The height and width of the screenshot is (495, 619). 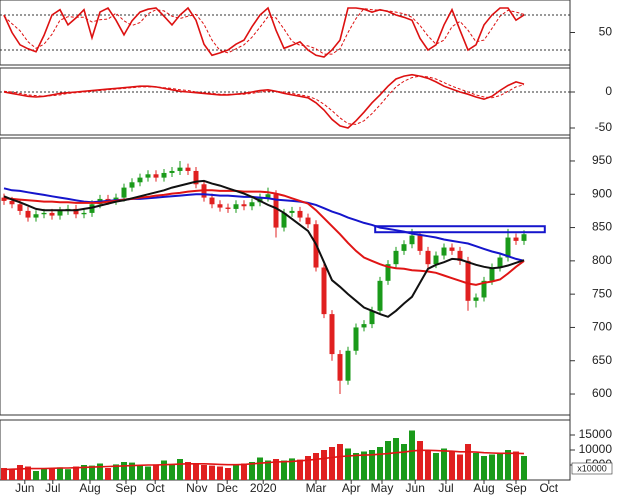 What do you see at coordinates (602, 293) in the screenshot?
I see `y-tick-label: 750` at bounding box center [602, 293].